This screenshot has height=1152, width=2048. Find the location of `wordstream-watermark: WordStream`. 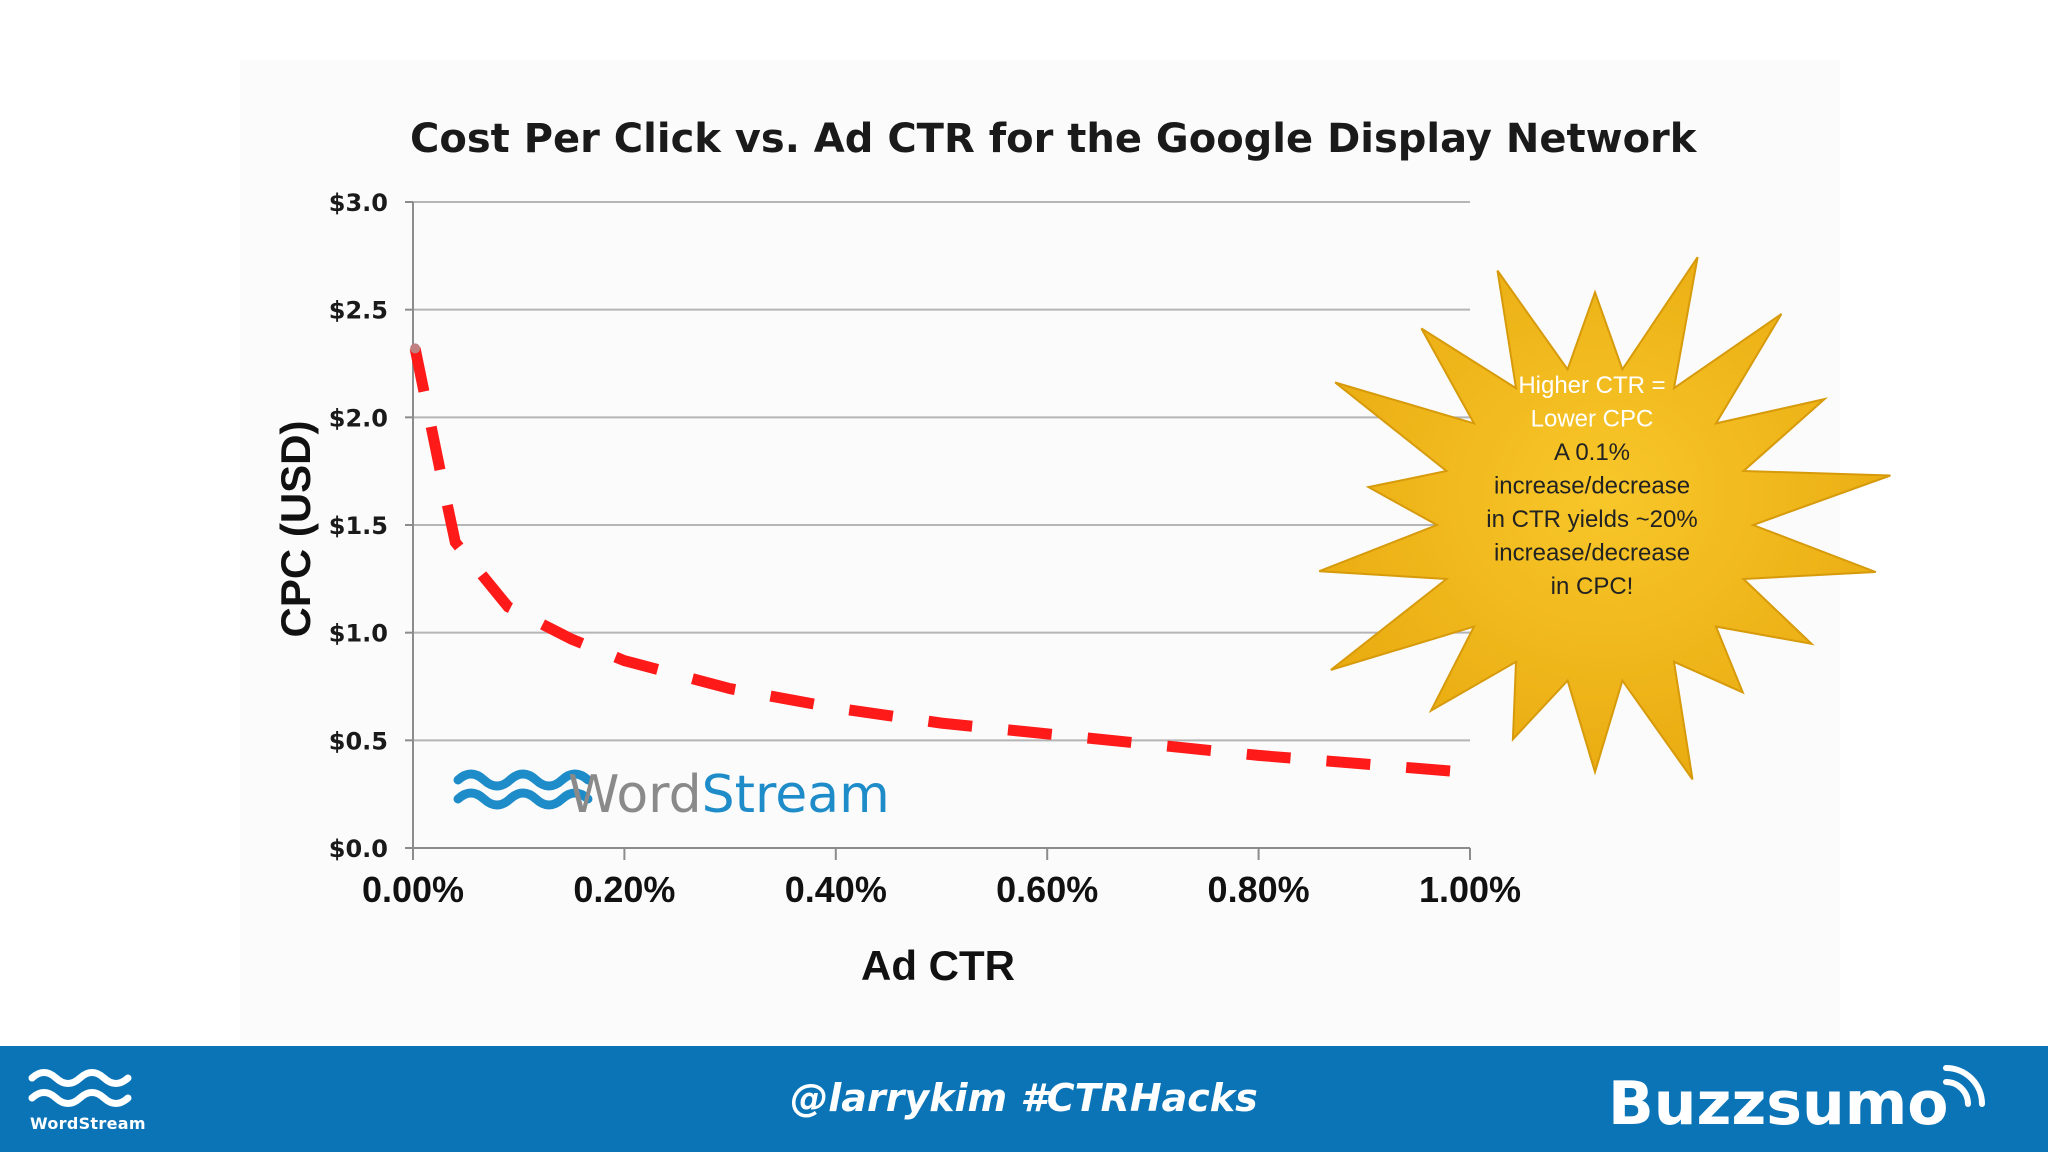

wordstream-watermark: WordStream is located at coordinates (671, 795).